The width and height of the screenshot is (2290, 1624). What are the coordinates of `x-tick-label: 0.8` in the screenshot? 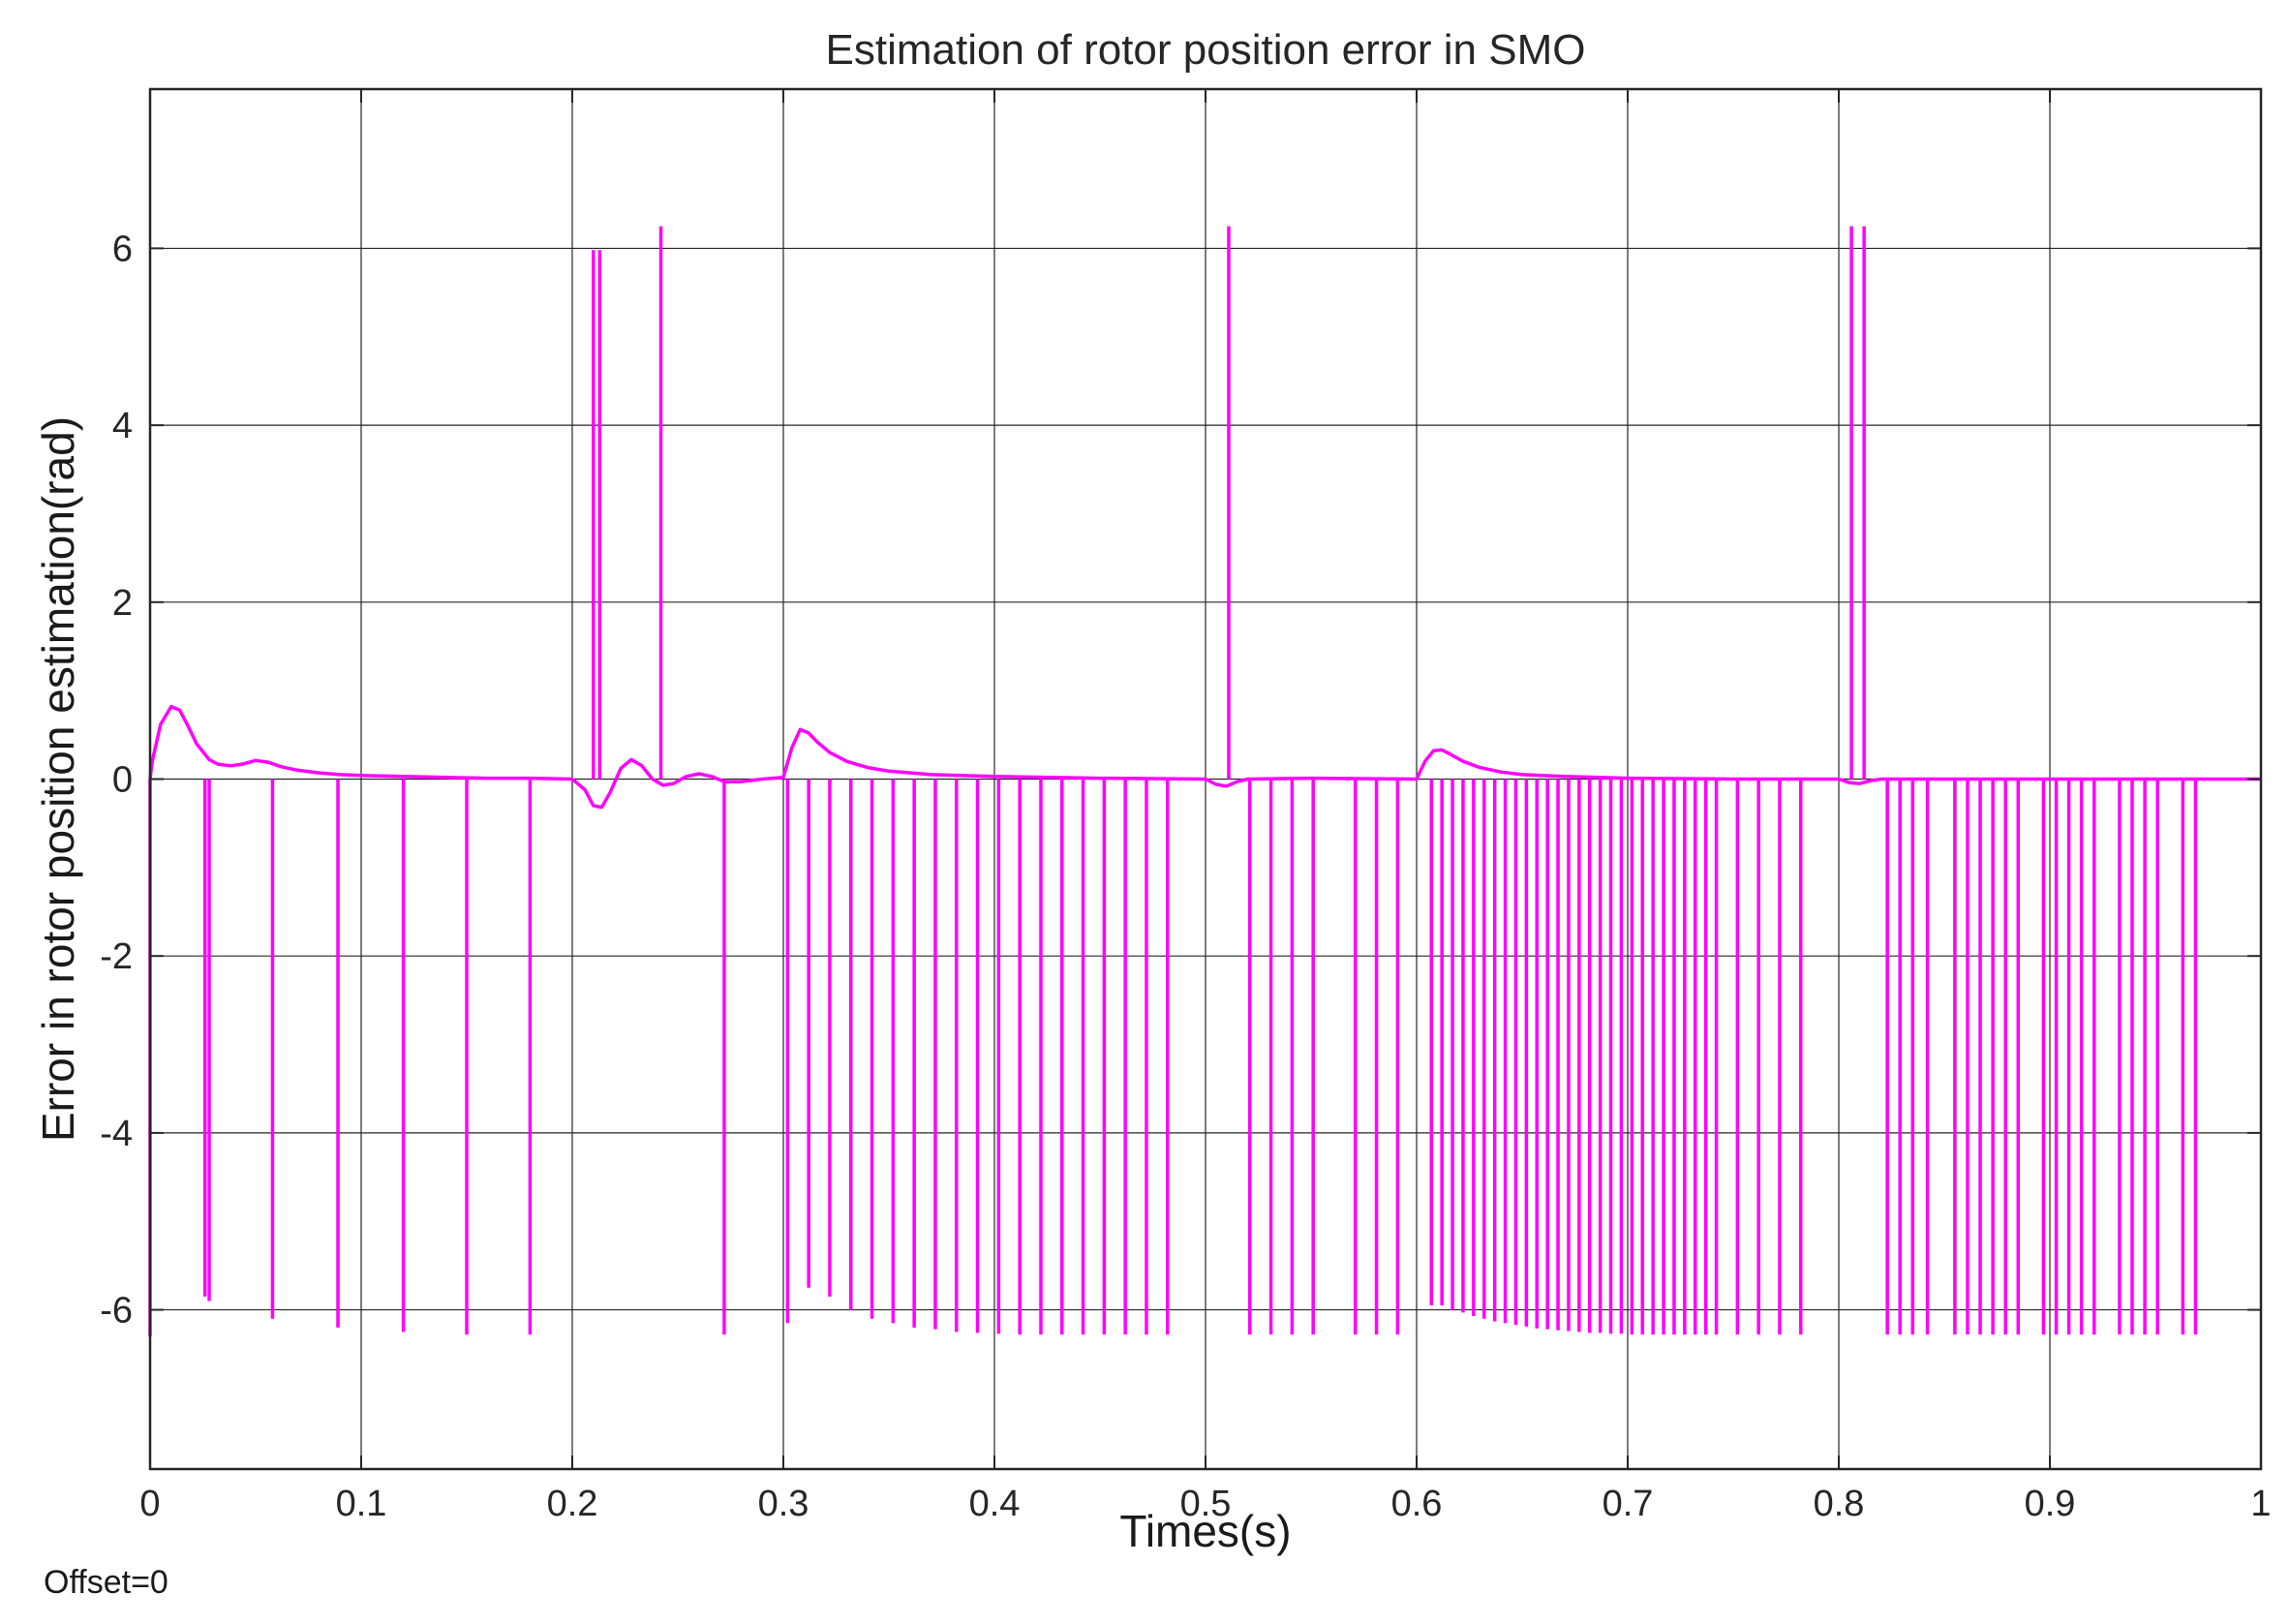 It's located at (1839, 1504).